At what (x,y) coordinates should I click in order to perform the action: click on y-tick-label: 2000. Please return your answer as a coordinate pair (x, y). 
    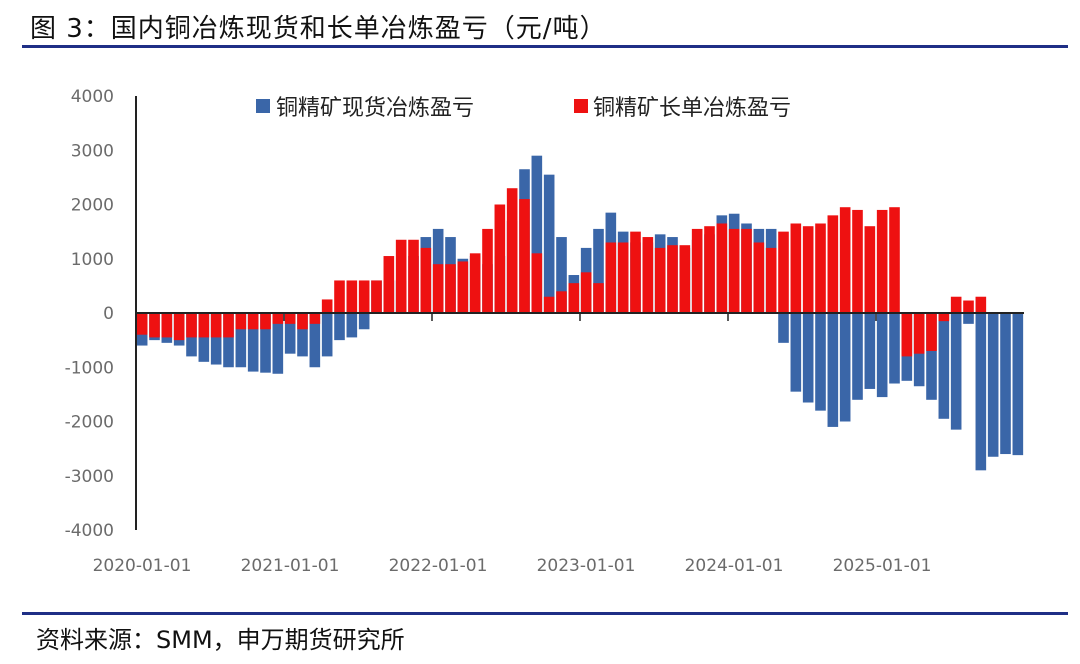
    Looking at the image, I should click on (92, 206).